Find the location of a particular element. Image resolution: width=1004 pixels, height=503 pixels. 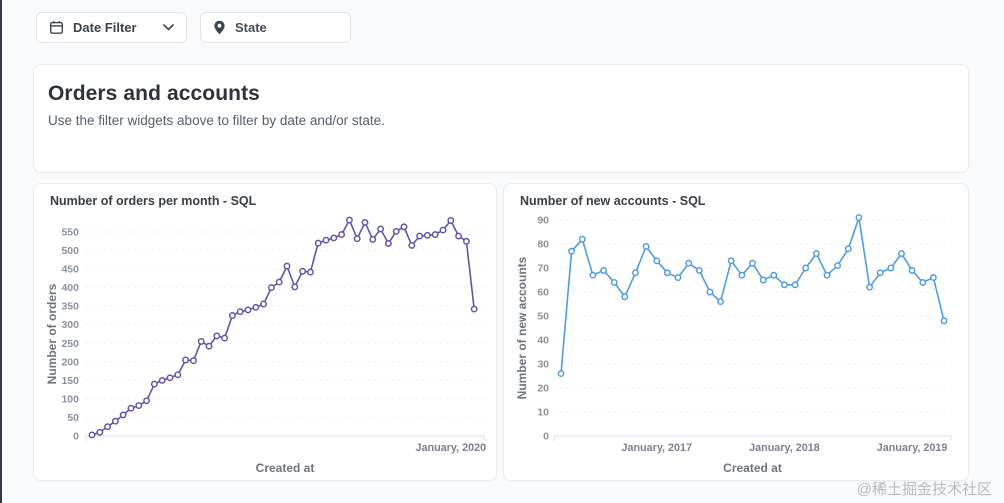

svg-text: 200 is located at coordinates (70, 362).